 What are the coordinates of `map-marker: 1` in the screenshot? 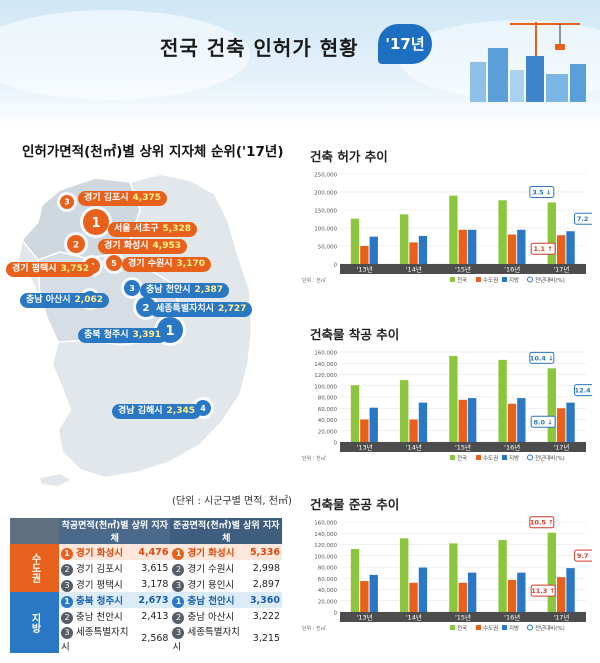 It's located at (96, 222).